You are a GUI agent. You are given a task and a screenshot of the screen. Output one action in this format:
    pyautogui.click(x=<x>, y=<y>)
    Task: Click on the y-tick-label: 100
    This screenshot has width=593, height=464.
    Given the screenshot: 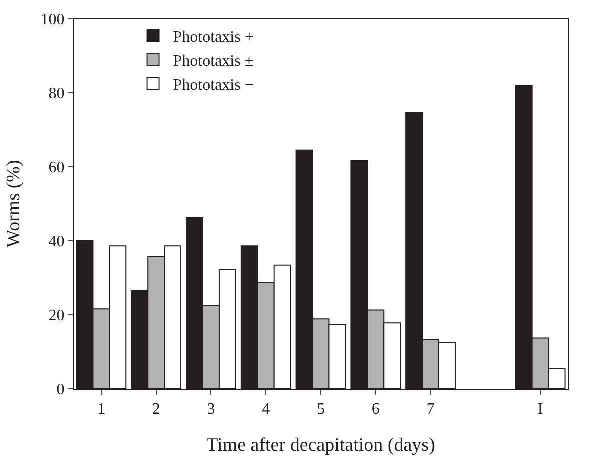 What is the action you would take?
    pyautogui.click(x=52, y=20)
    